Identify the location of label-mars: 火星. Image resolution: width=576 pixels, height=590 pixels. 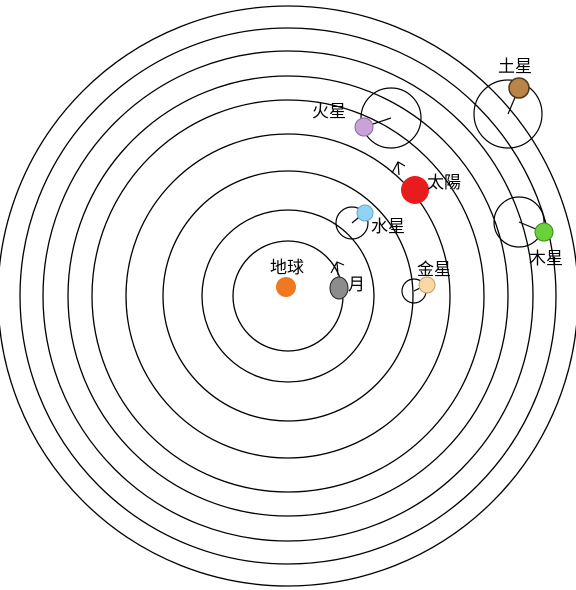
(329, 112).